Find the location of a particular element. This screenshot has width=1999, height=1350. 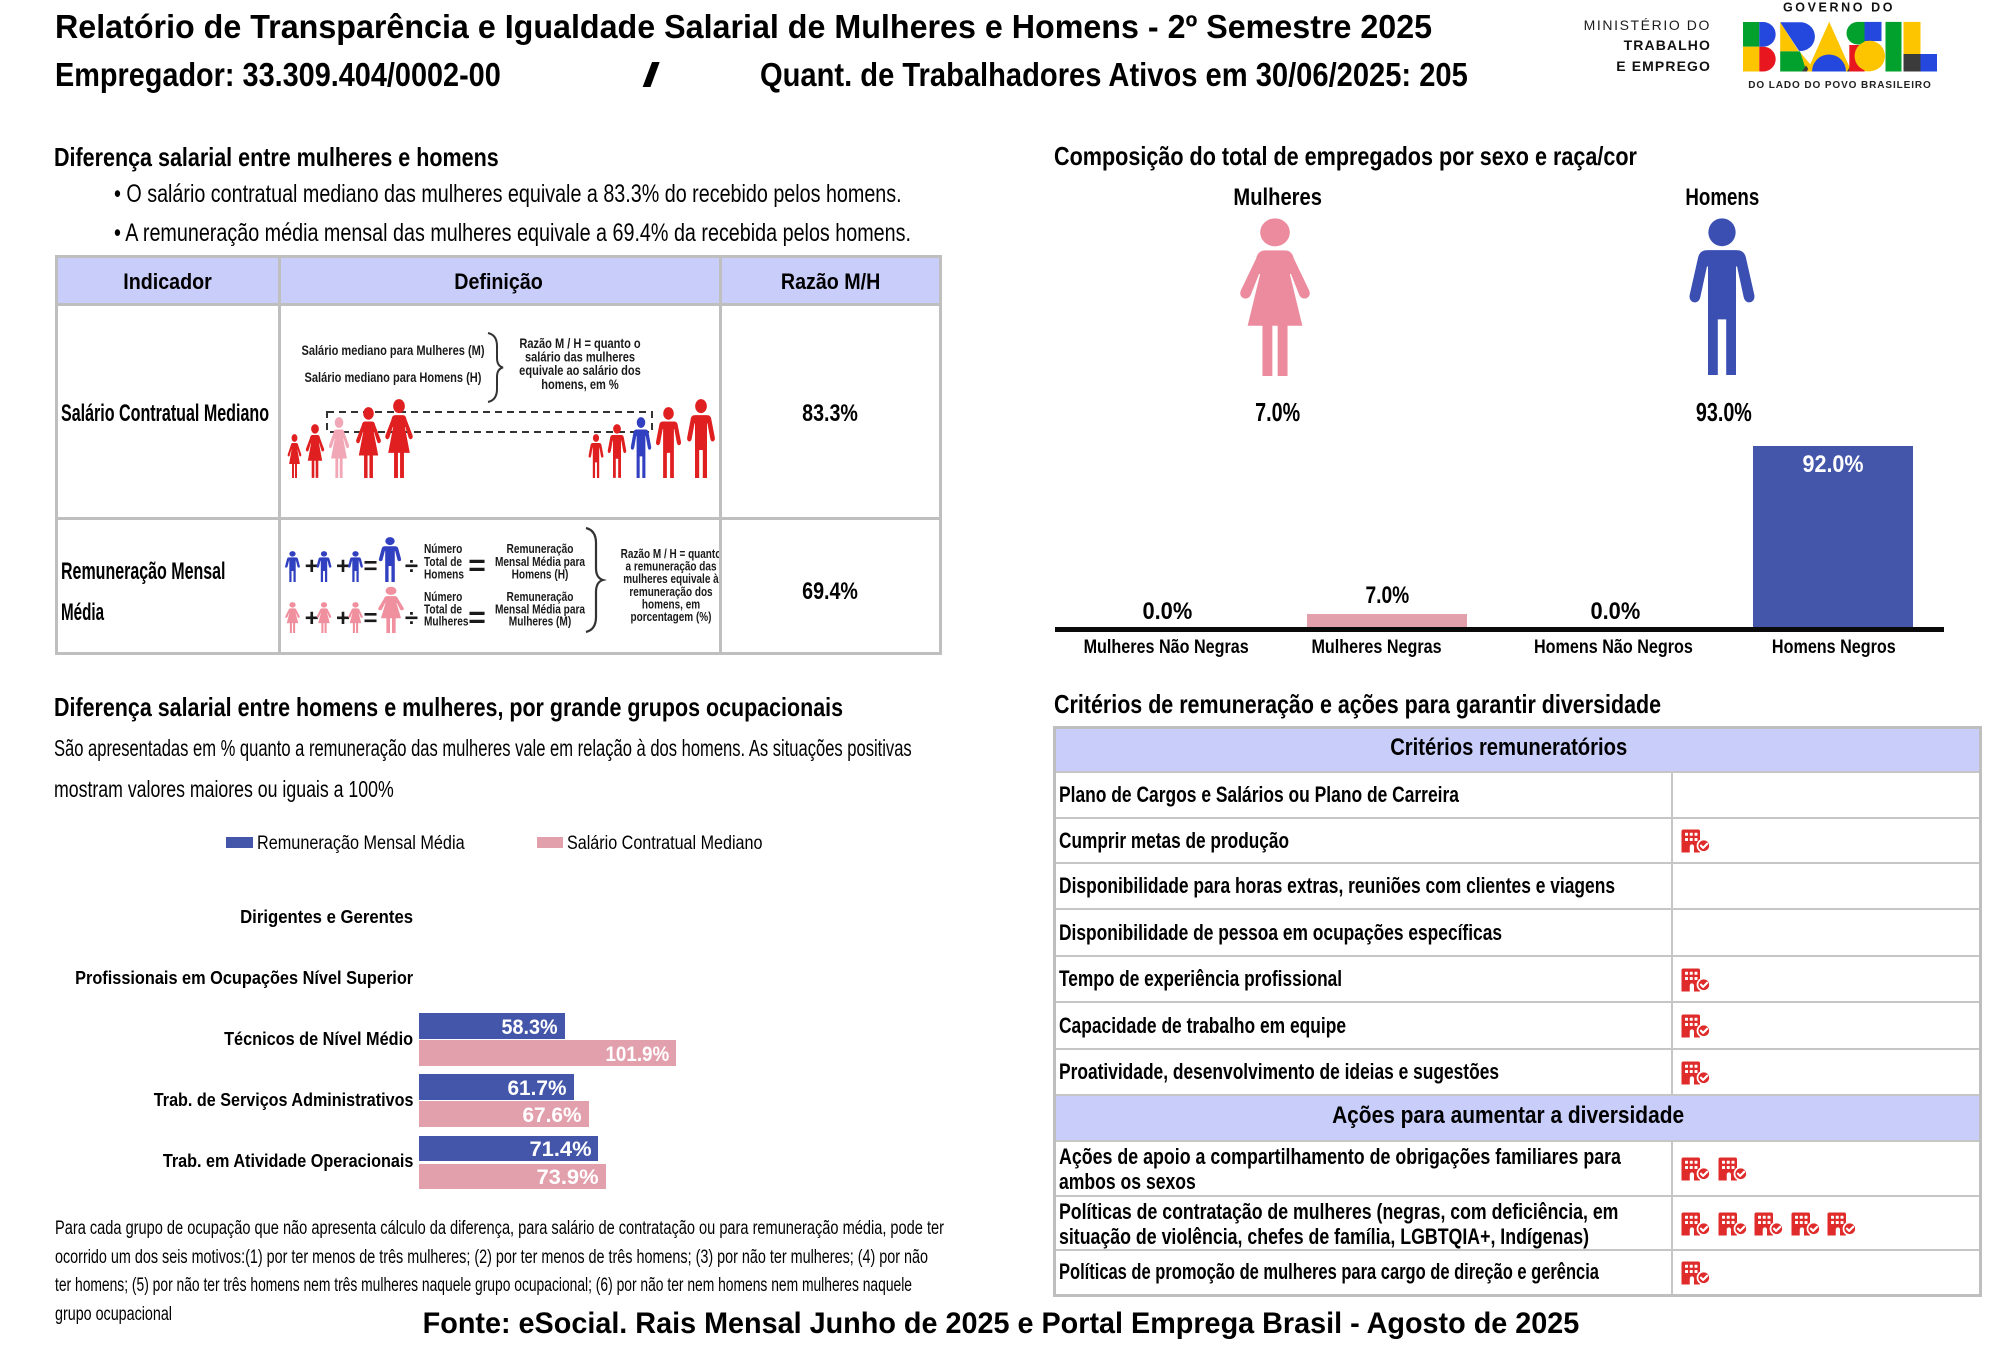

svg-text: Razão M / H = quanto o is located at coordinates (580, 343).